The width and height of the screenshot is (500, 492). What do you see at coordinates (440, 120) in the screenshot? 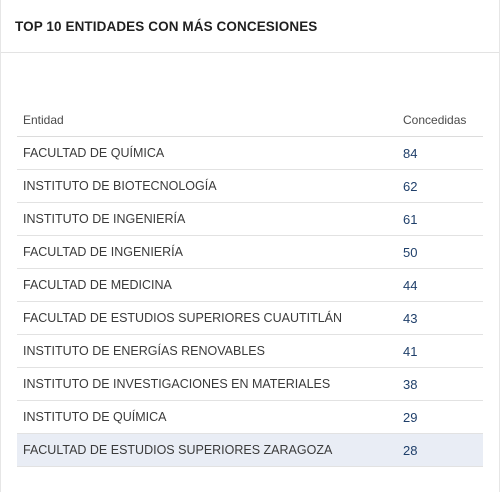
I see `header-count: Concedidas` at bounding box center [440, 120].